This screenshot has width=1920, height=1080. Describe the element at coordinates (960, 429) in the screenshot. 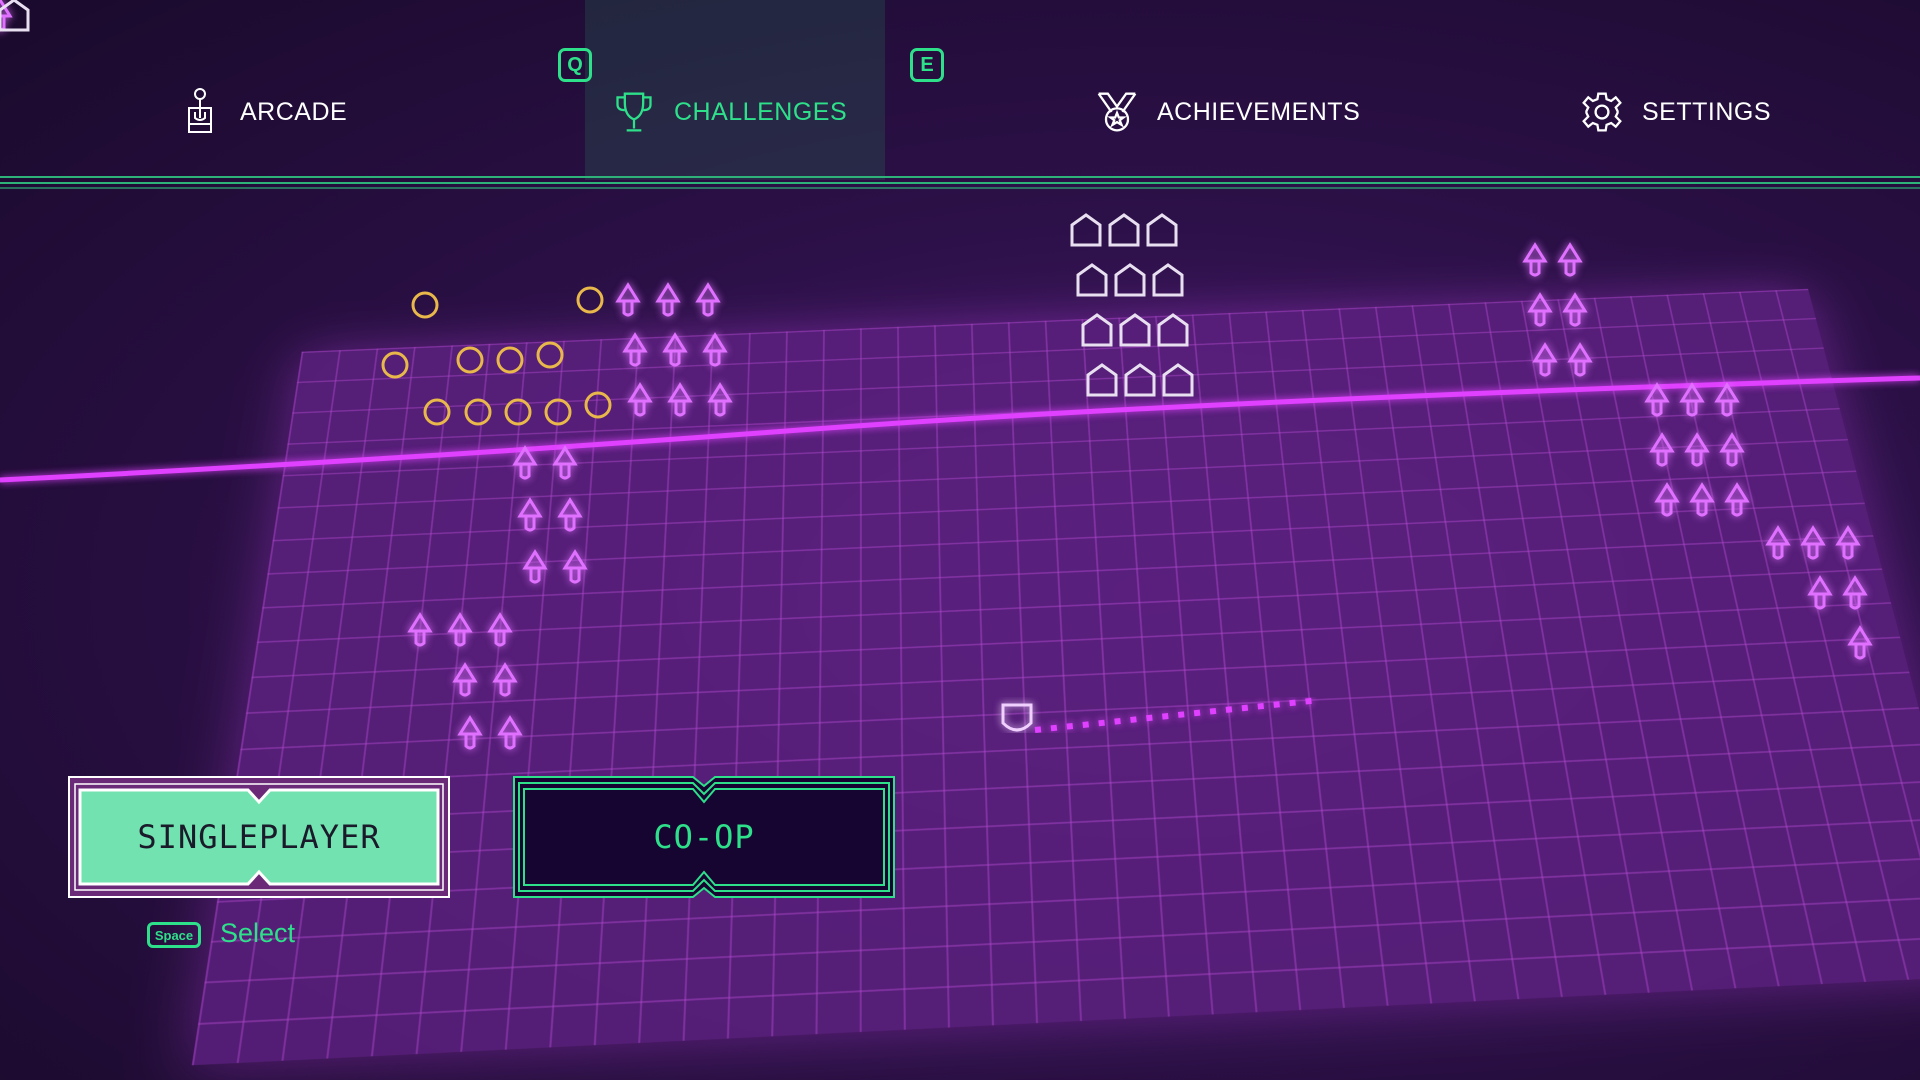

I see `laser-line` at that location.